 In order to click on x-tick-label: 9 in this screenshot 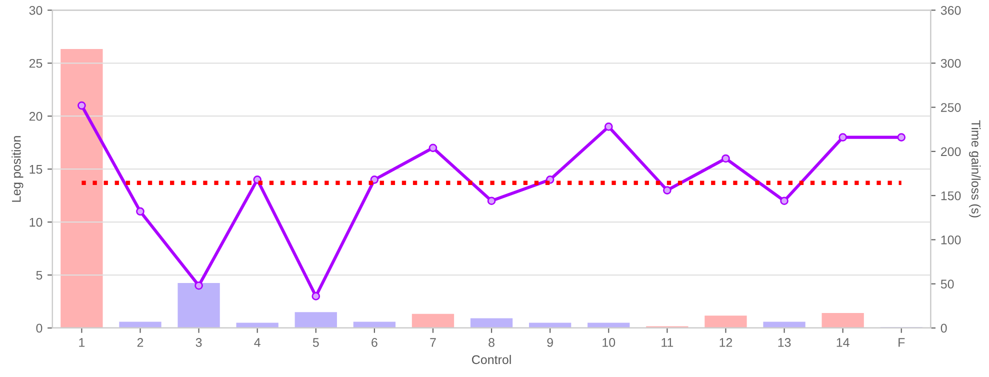, I will do `click(550, 342)`.